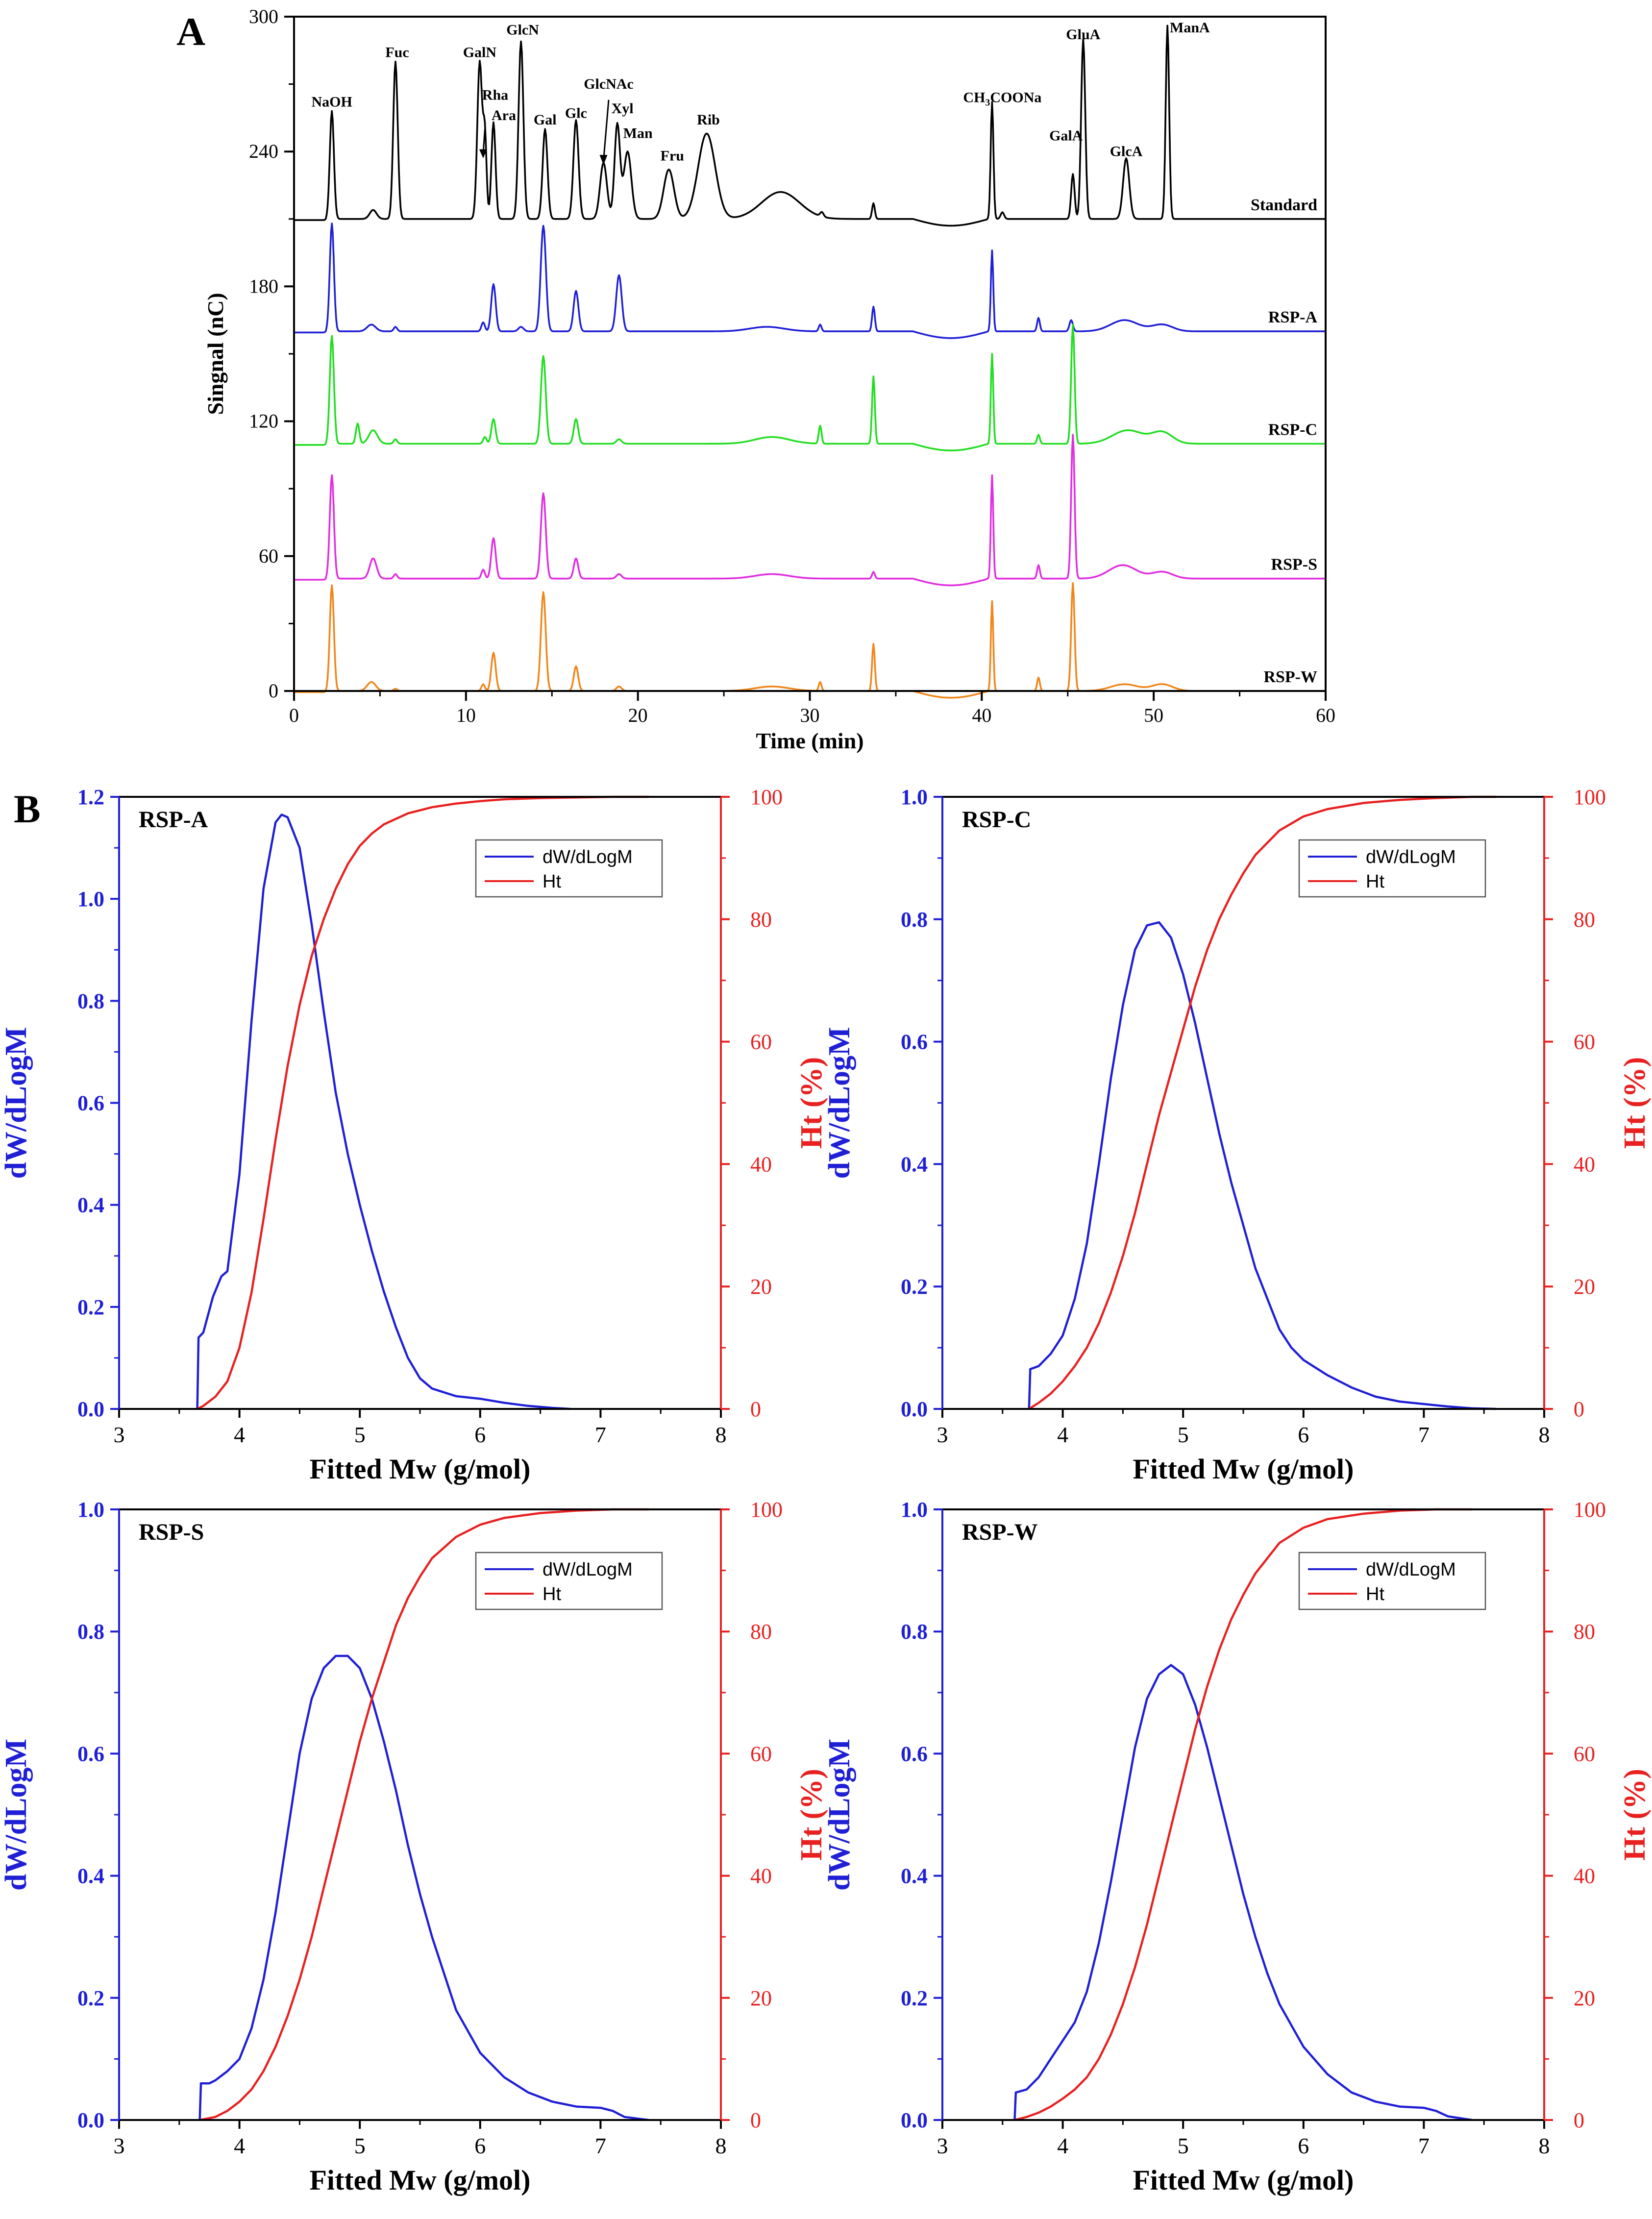  What do you see at coordinates (1153, 715) in the screenshot?
I see `x-tick-label: 50` at bounding box center [1153, 715].